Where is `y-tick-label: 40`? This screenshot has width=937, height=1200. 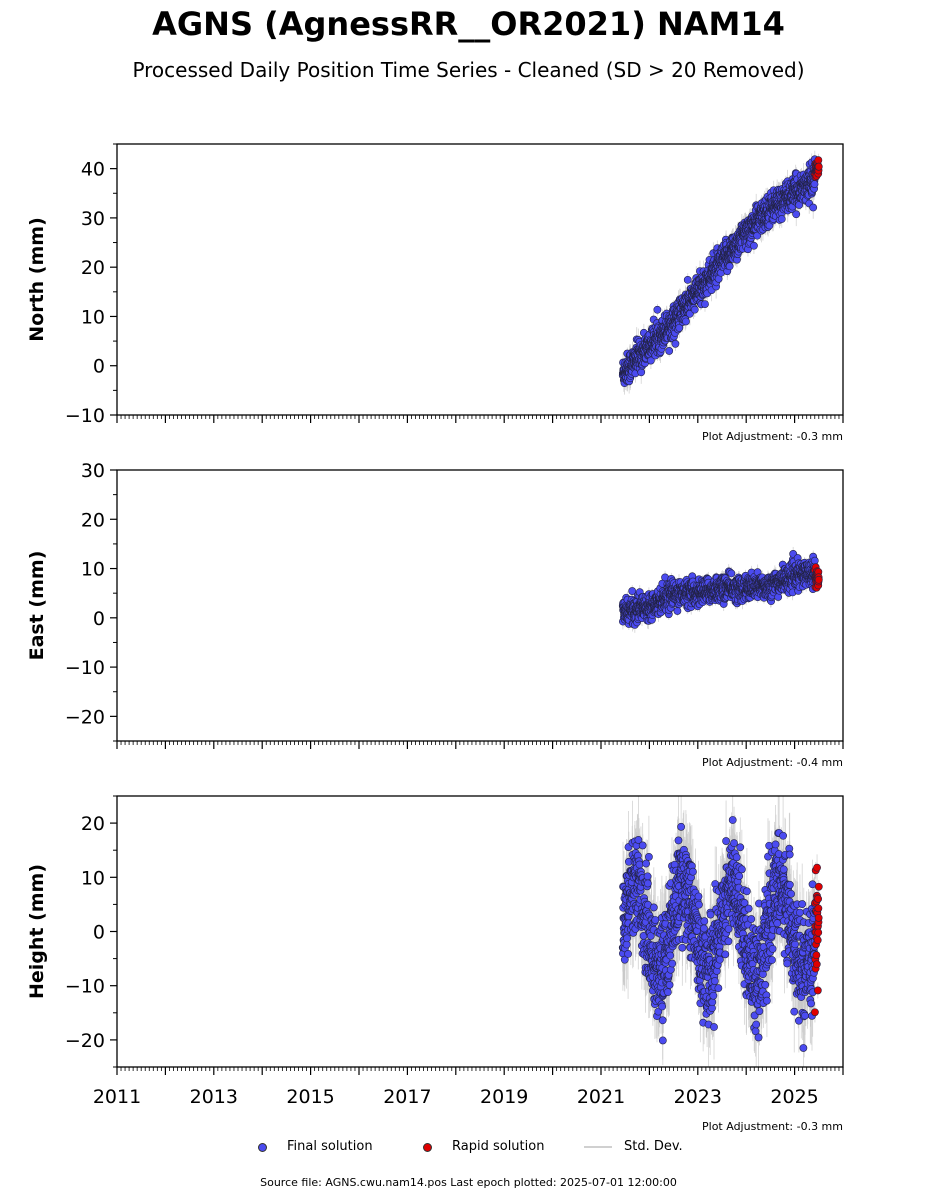 y-tick-label: 40 is located at coordinates (93, 170).